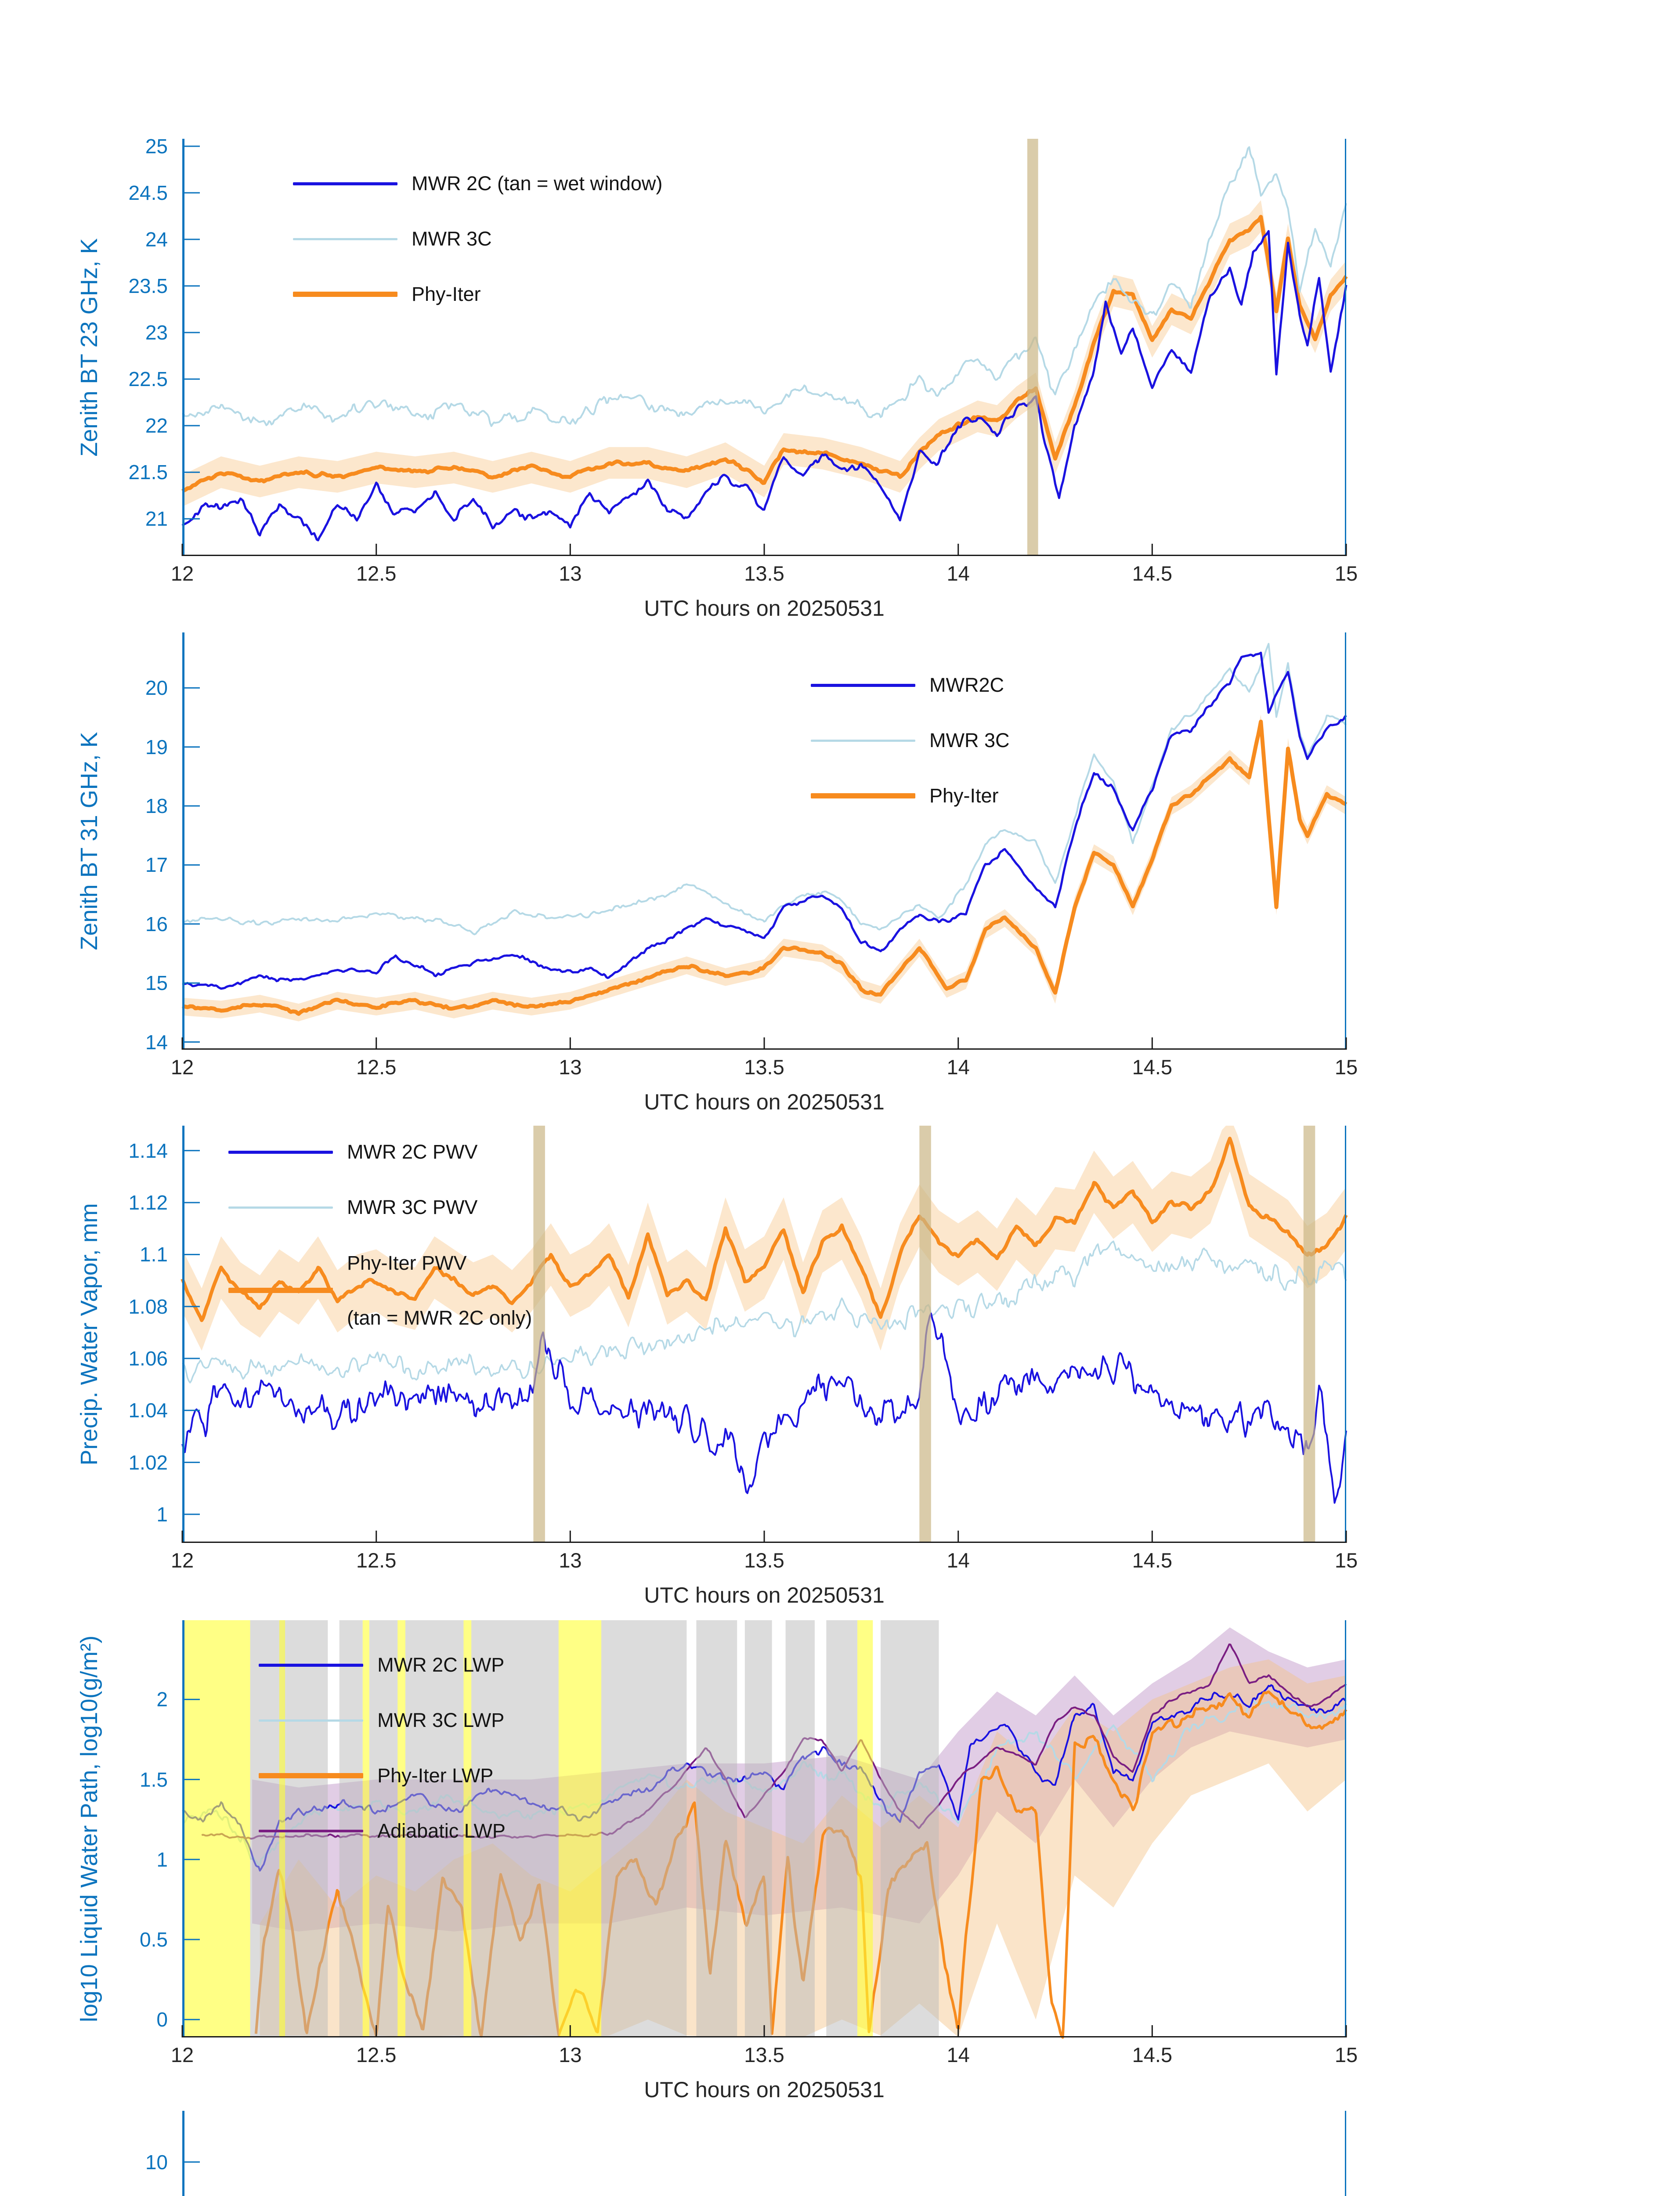 This screenshot has width=1680, height=2196. I want to click on y-tick-label: 20, so click(156, 688).